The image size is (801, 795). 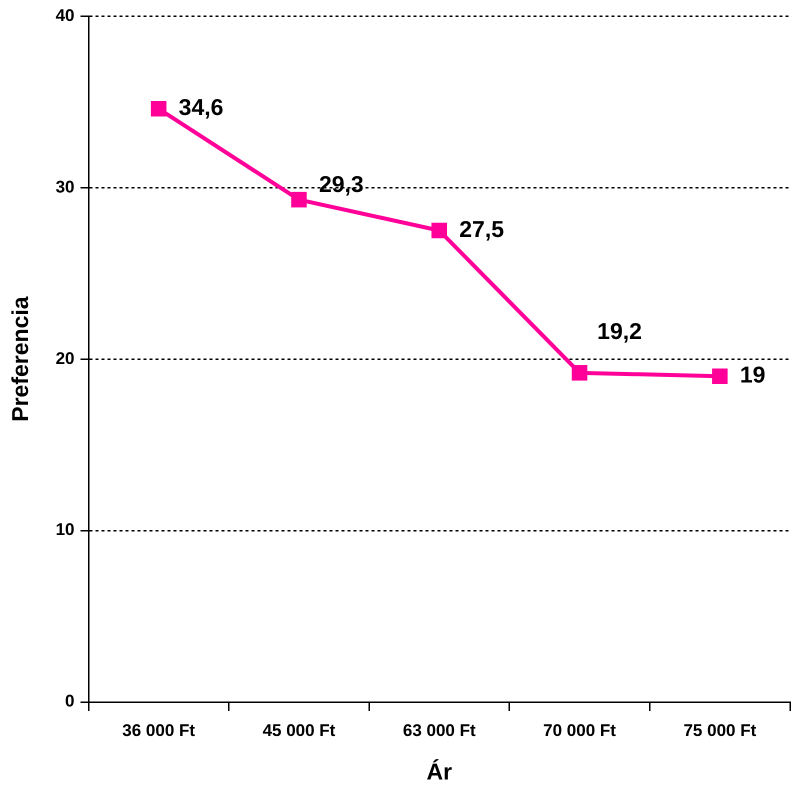 I want to click on y-axis-title: Preferencia, so click(x=20, y=359).